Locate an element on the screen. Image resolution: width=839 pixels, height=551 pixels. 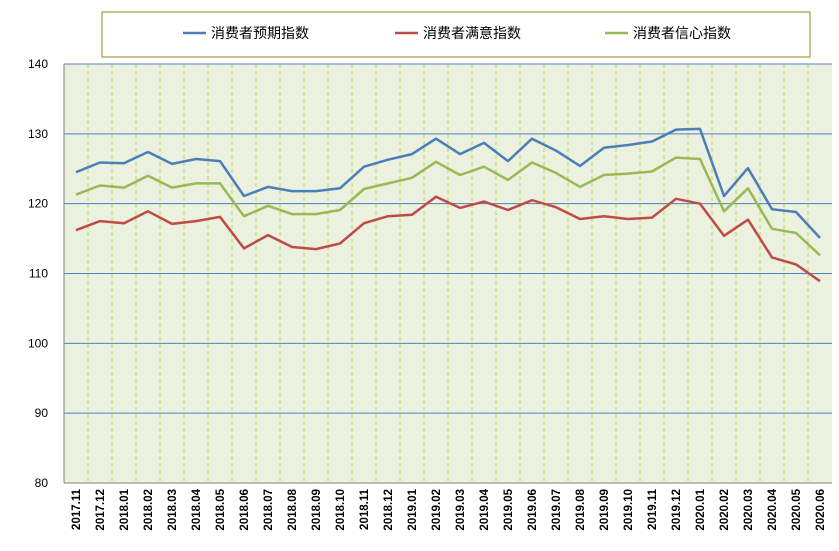
x-tick-label: 2018.03 is located at coordinates (173, 510).